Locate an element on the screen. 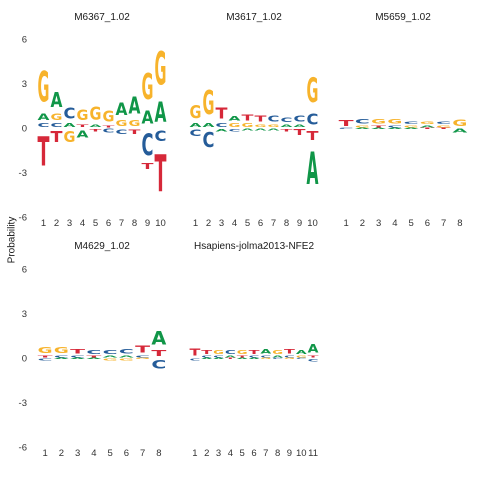  logo-column: ACG is located at coordinates (266, 354).